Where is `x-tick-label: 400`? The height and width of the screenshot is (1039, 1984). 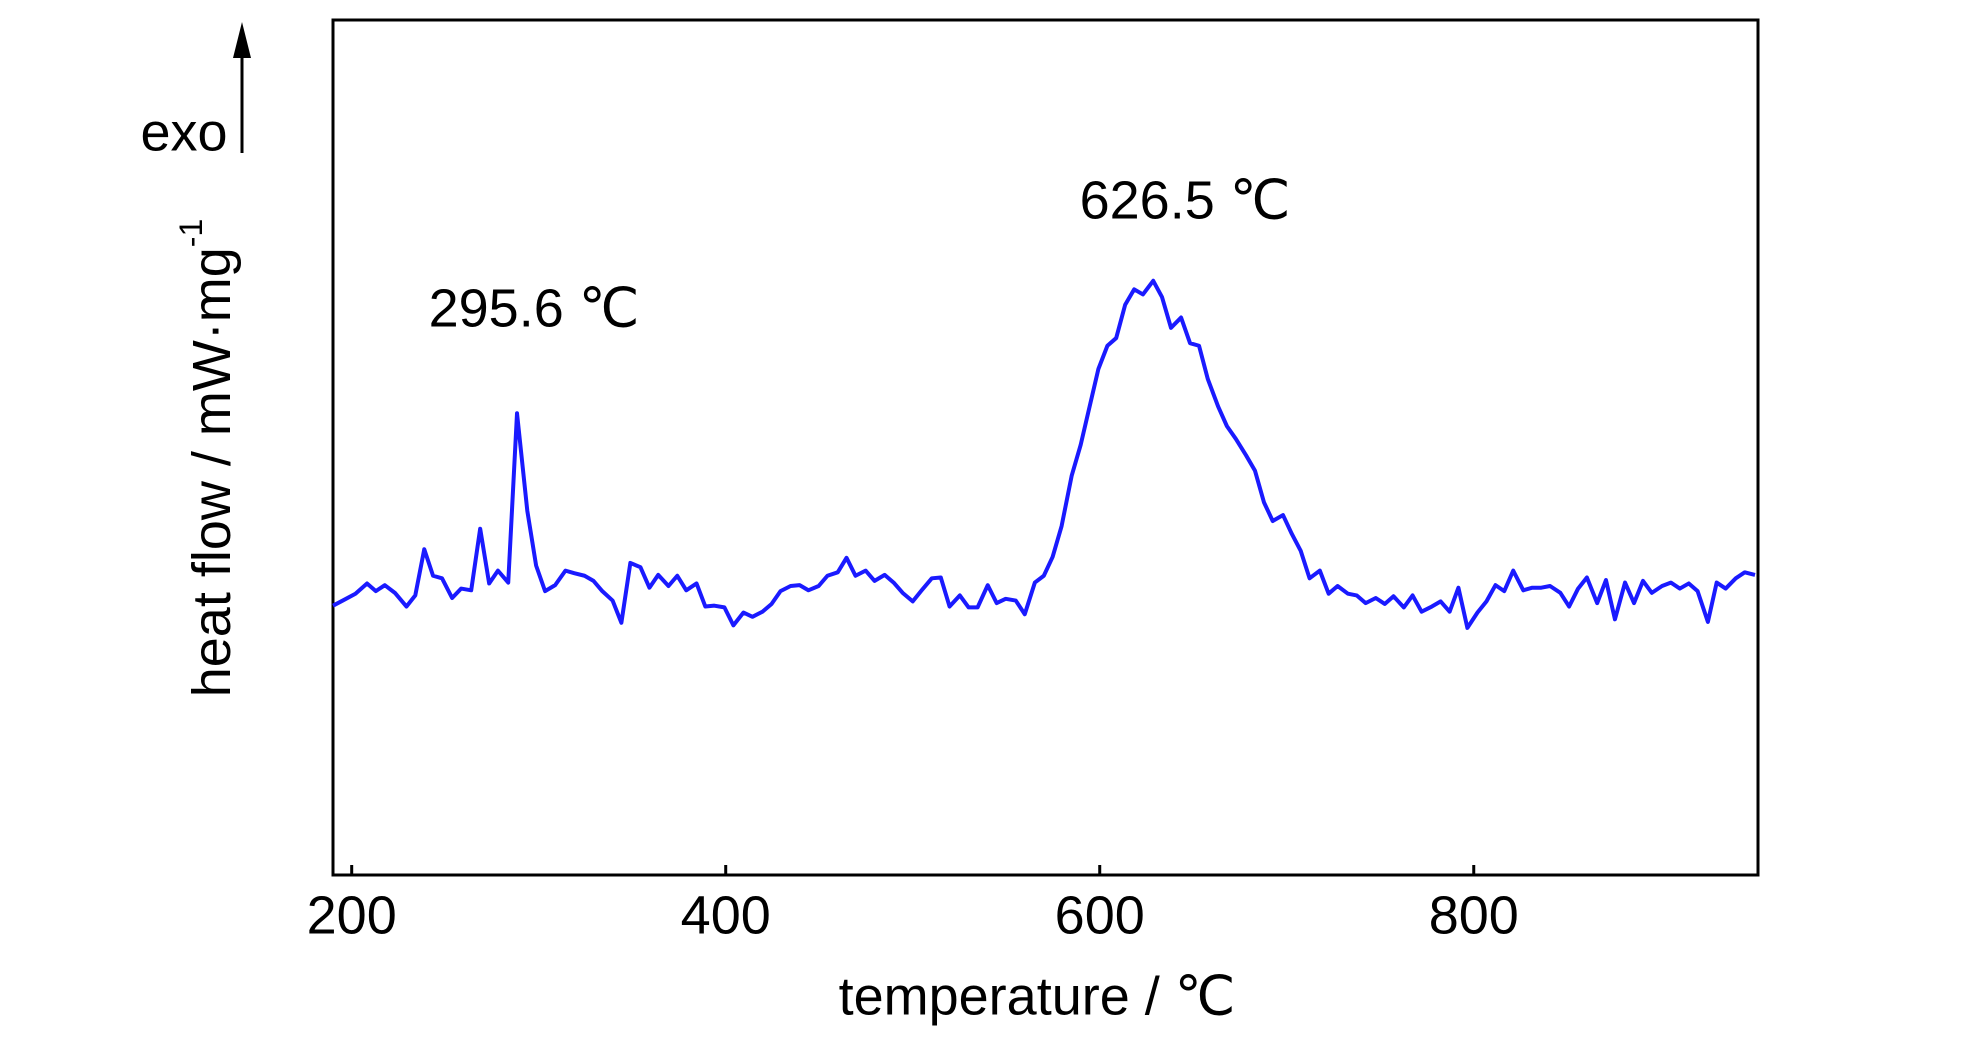
x-tick-label: 400 is located at coordinates (726, 915).